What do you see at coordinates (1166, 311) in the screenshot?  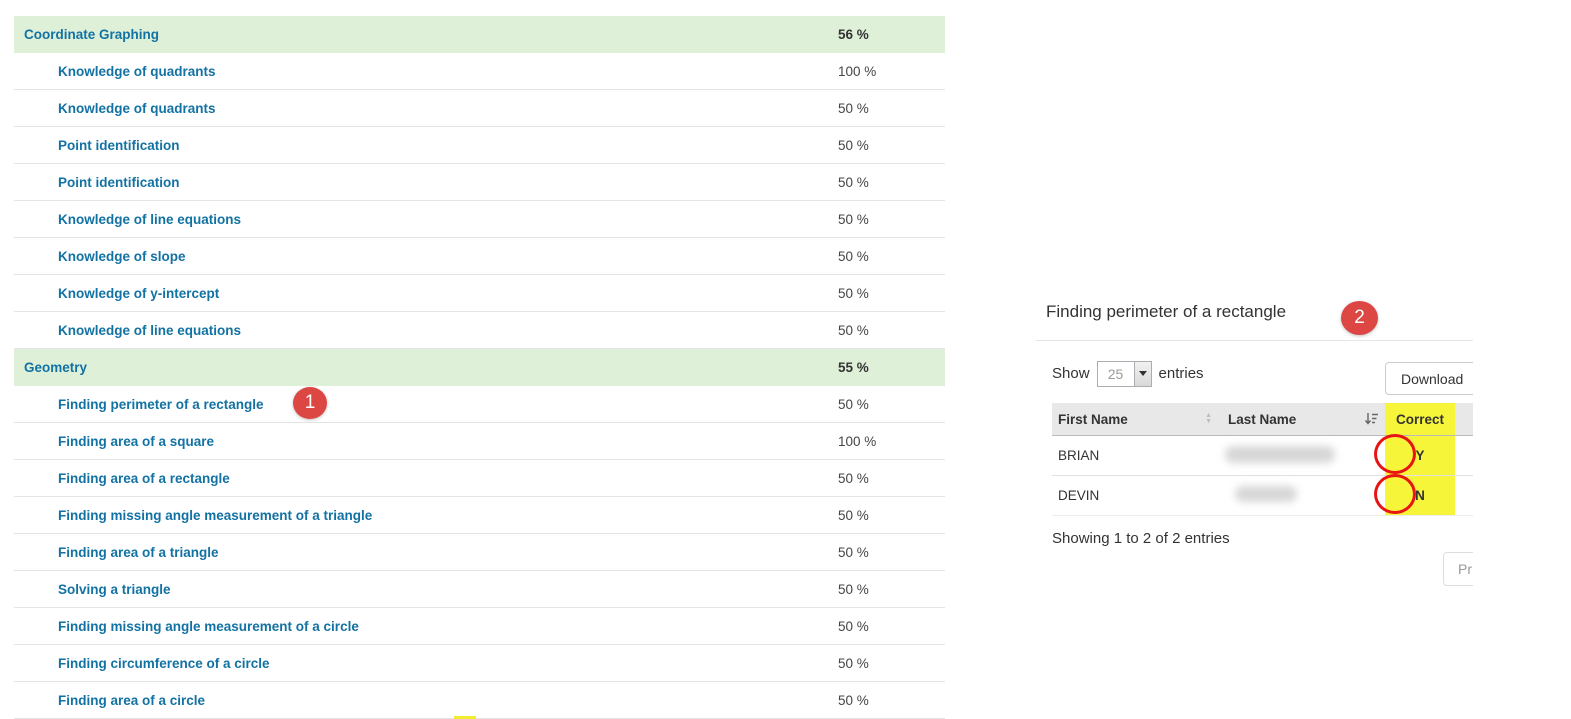 I see `panel-title: Finding perimeter of a rectangle` at bounding box center [1166, 311].